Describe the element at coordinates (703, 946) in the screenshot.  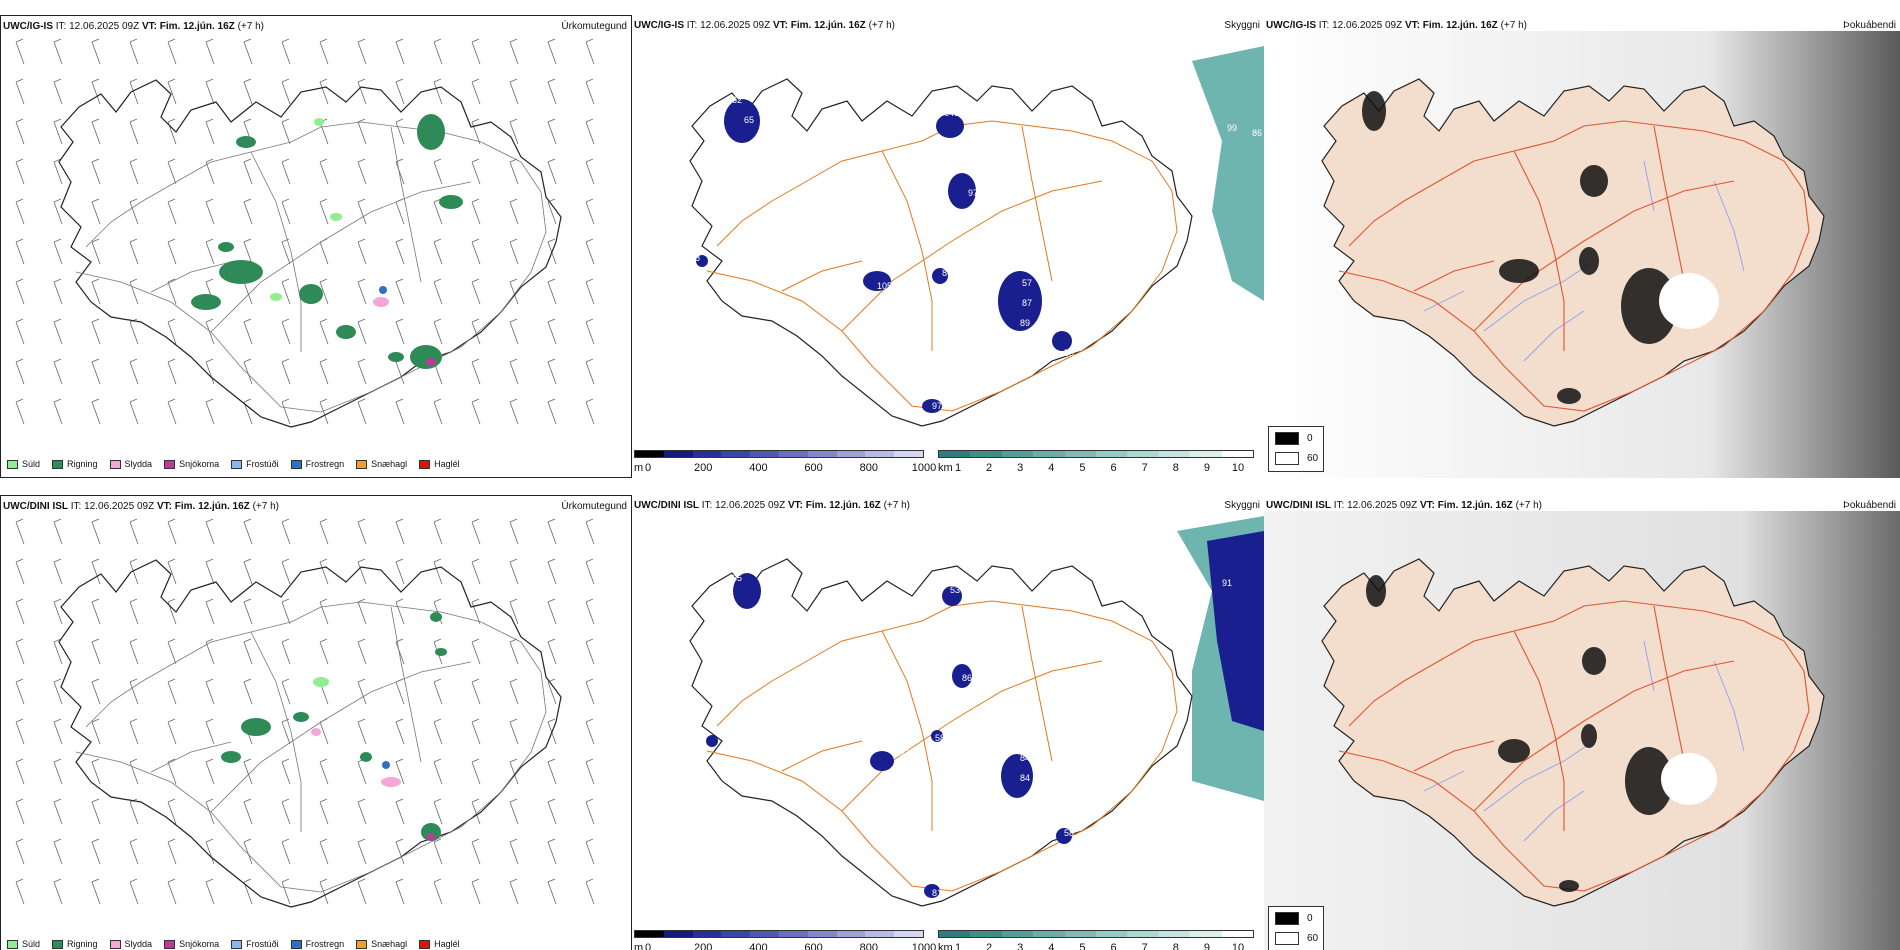
I see `colorbar-tick: 200` at that location.